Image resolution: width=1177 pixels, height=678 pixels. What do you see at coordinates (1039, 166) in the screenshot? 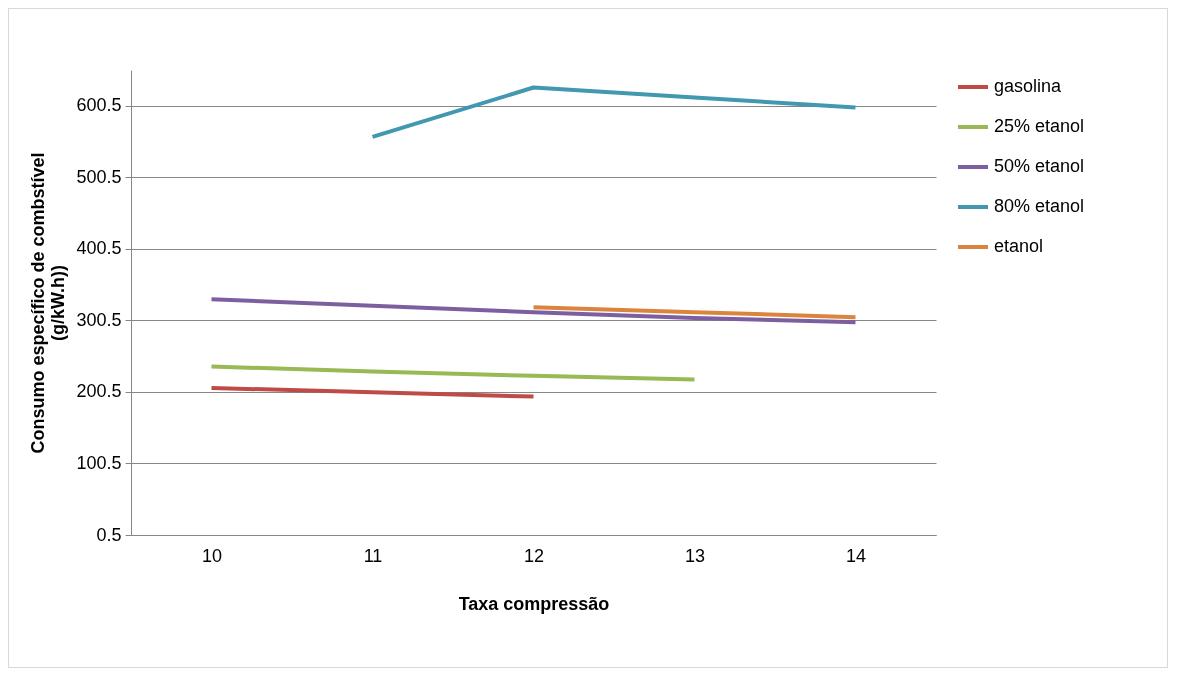
I see `legend-label: 50% etanol` at bounding box center [1039, 166].